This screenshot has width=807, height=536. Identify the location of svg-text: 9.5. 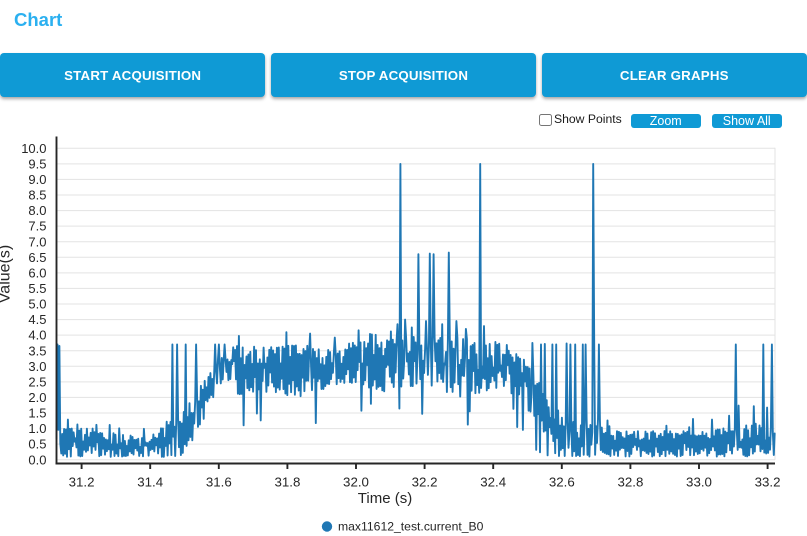
(37, 164).